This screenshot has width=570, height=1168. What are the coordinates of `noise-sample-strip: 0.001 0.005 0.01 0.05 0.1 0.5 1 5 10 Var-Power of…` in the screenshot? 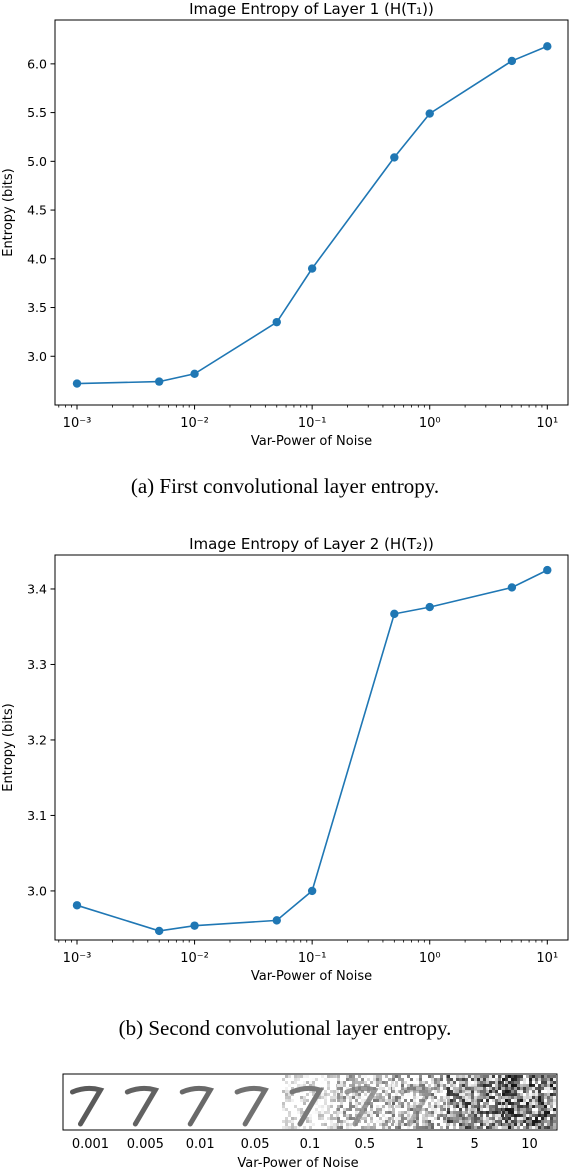 It's located at (310, 1120).